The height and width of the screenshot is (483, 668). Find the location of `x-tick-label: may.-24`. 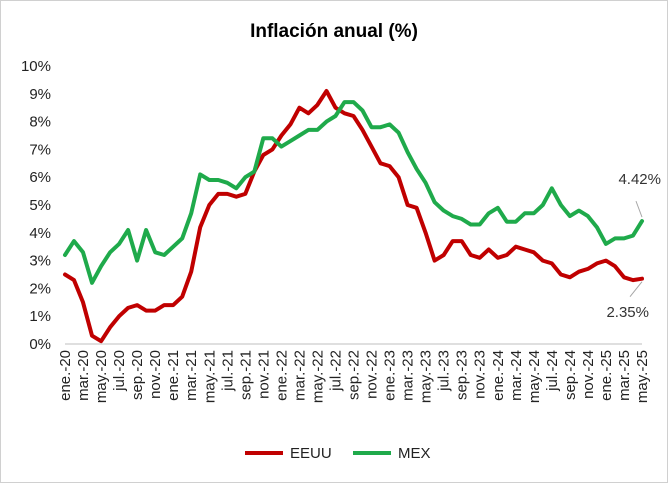

x-tick-label: may.-24 is located at coordinates (534, 376).